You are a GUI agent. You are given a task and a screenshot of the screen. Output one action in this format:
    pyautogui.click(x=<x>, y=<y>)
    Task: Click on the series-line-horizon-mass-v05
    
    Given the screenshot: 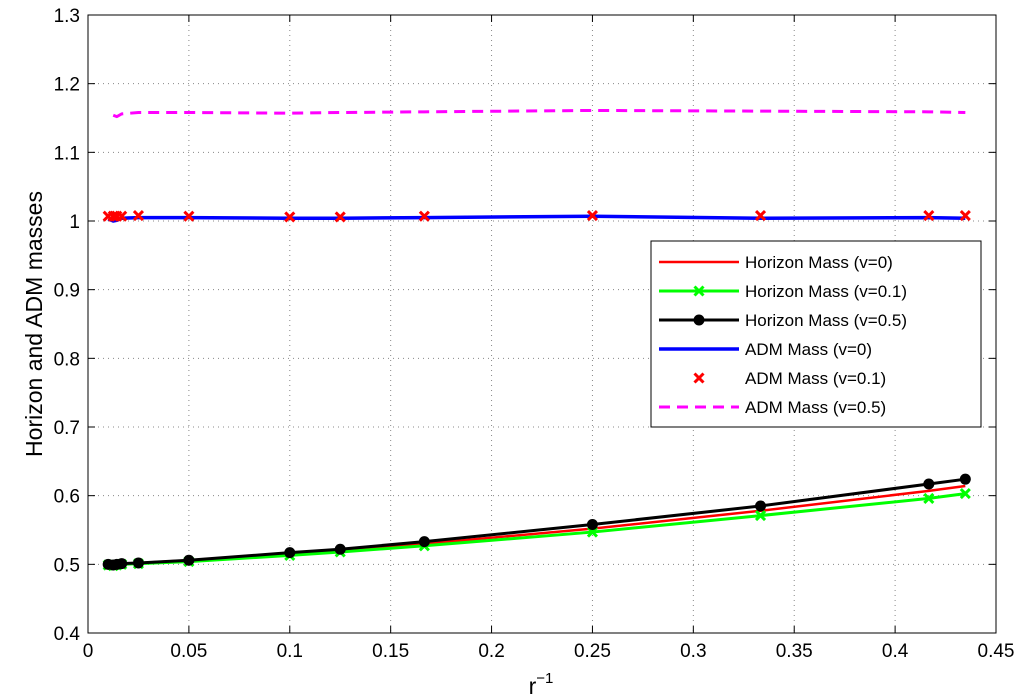 What is the action you would take?
    pyautogui.click(x=536, y=522)
    